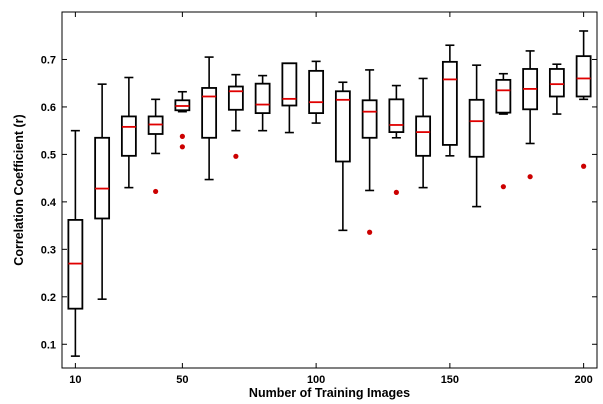 The image size is (603, 404). What do you see at coordinates (75, 380) in the screenshot?
I see `x-tick-label: 10` at bounding box center [75, 380].